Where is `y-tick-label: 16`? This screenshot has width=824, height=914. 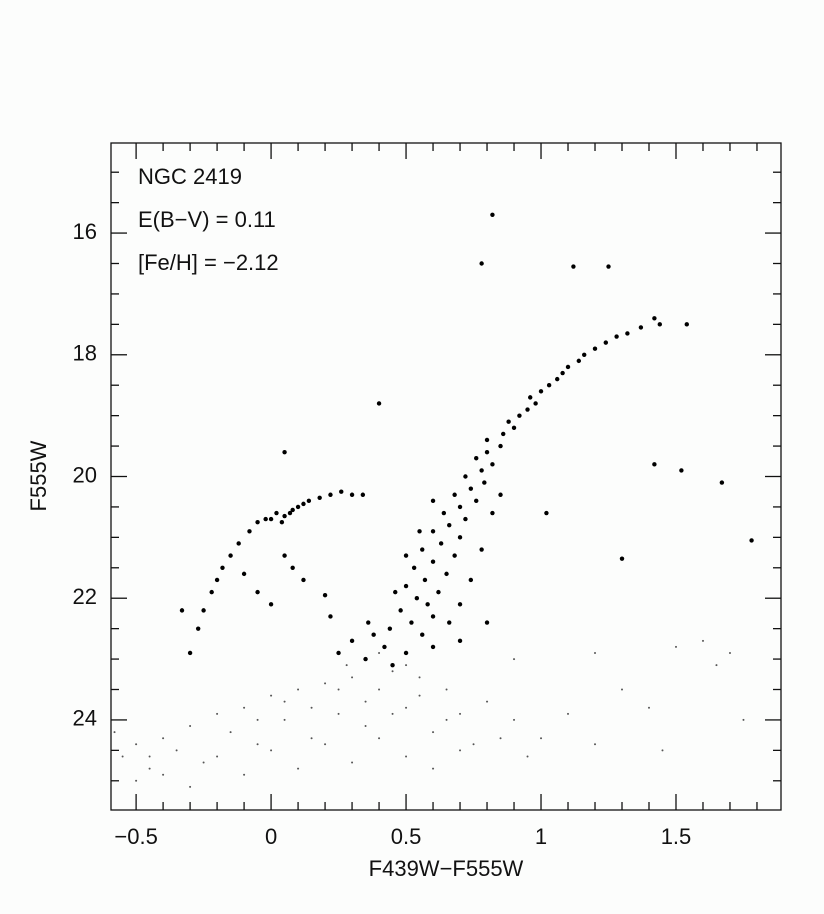
y-tick-label: 16 is located at coordinates (85, 231).